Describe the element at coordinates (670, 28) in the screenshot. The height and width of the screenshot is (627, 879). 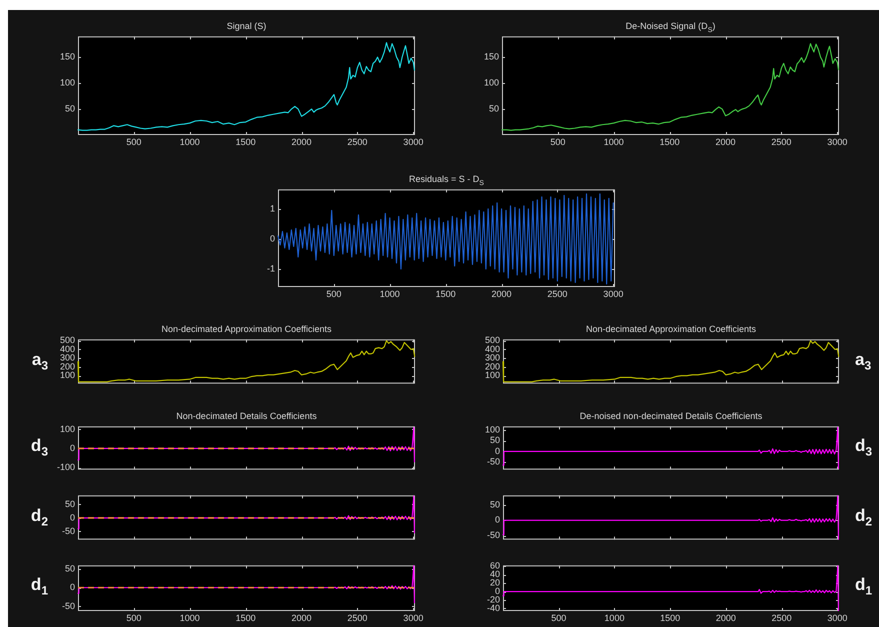
I see `chart-title: De-Noised Signal (D$_{S}$)` at that location.